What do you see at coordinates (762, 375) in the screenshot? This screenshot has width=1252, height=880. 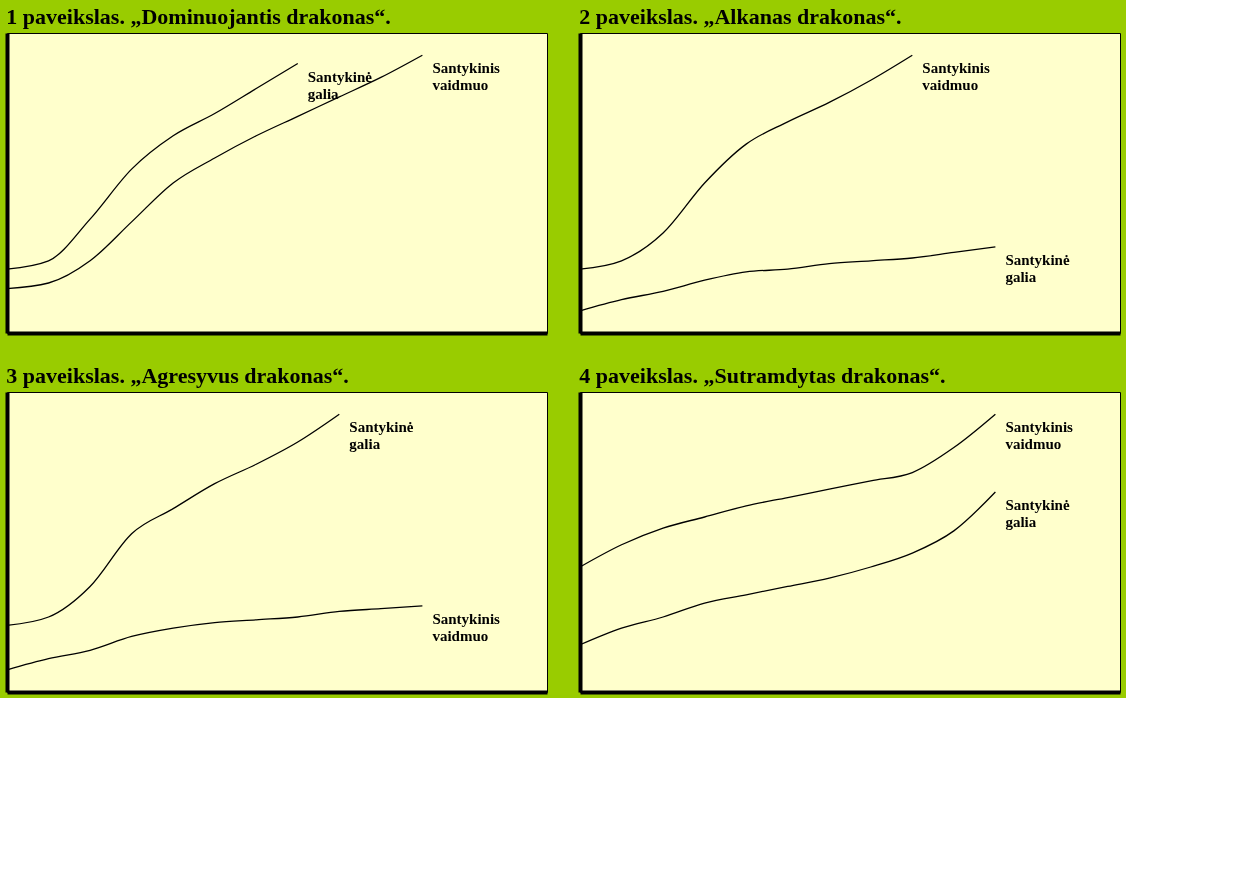 I see `chart-title: 4 paveikslas. „Sutramdytas drakonas“.` at bounding box center [762, 375].